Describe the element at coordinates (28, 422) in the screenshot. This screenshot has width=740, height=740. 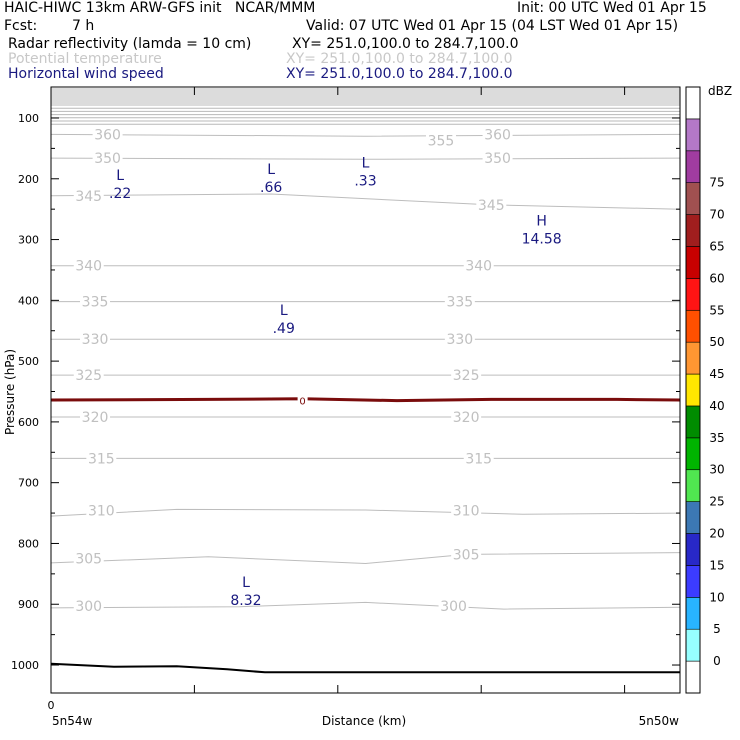
I see `y-tick-label: 600` at that location.